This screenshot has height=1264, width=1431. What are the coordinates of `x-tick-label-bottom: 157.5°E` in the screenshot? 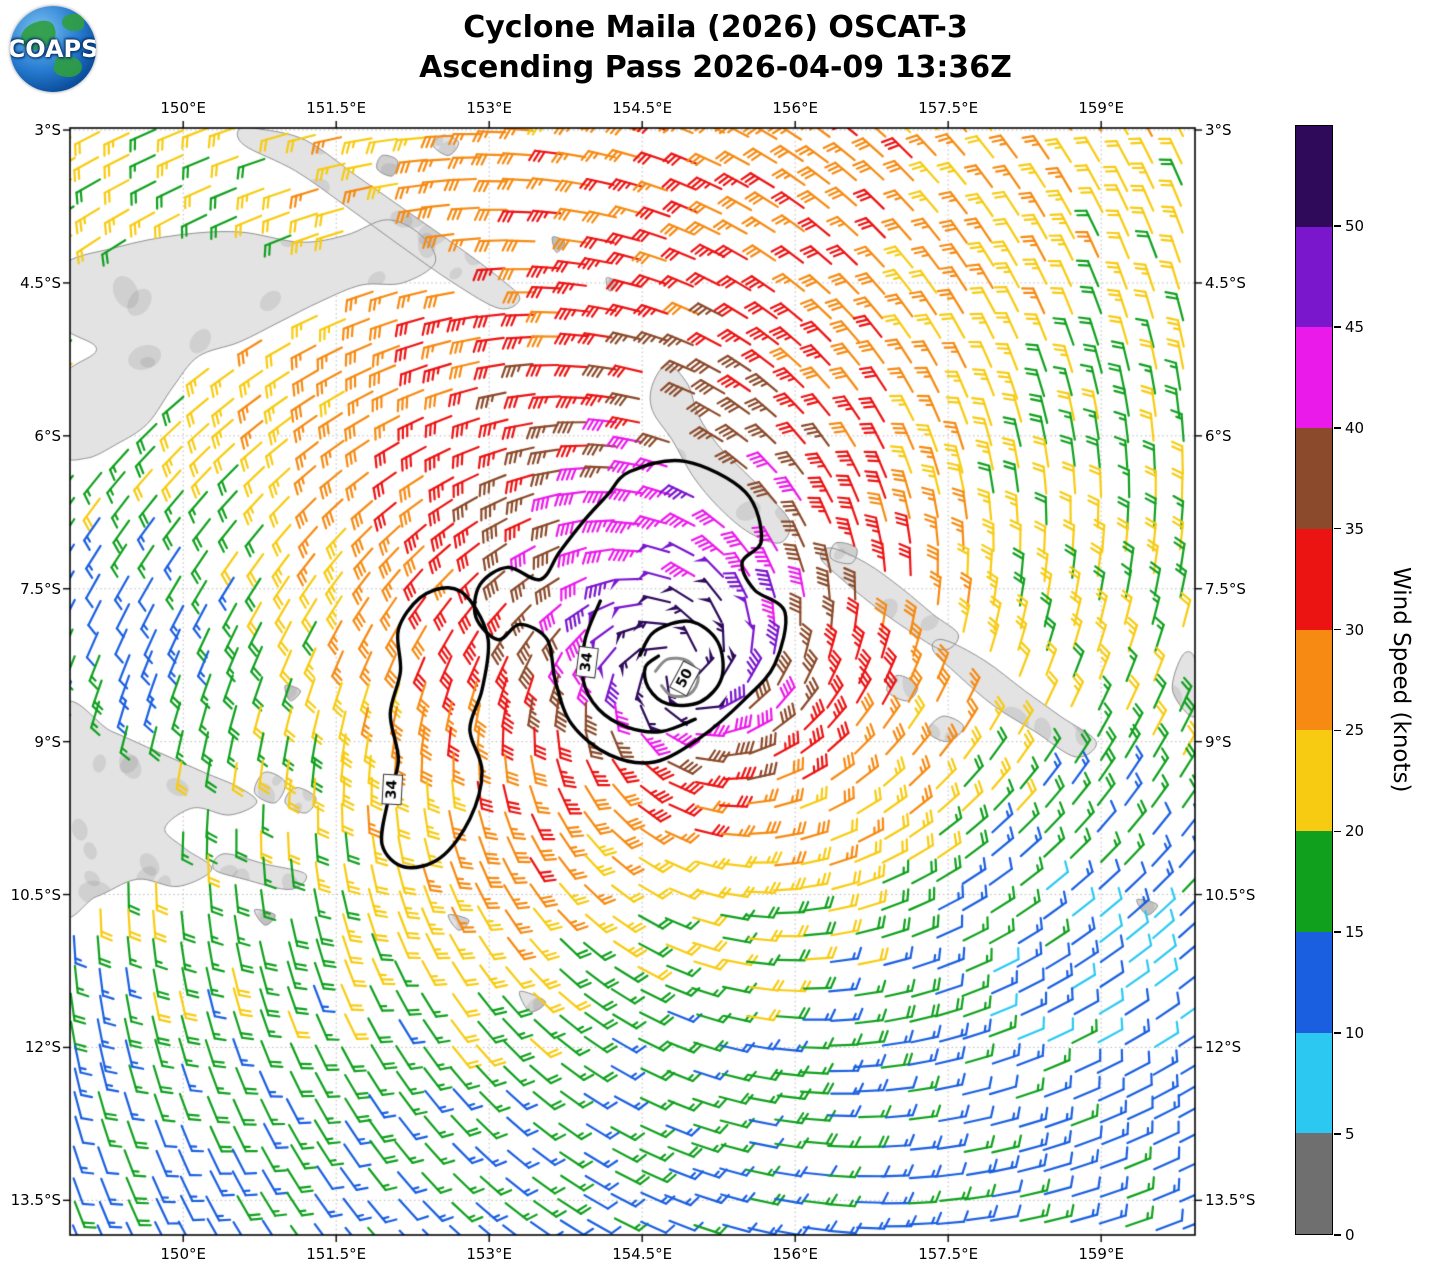 It's located at (948, 1254).